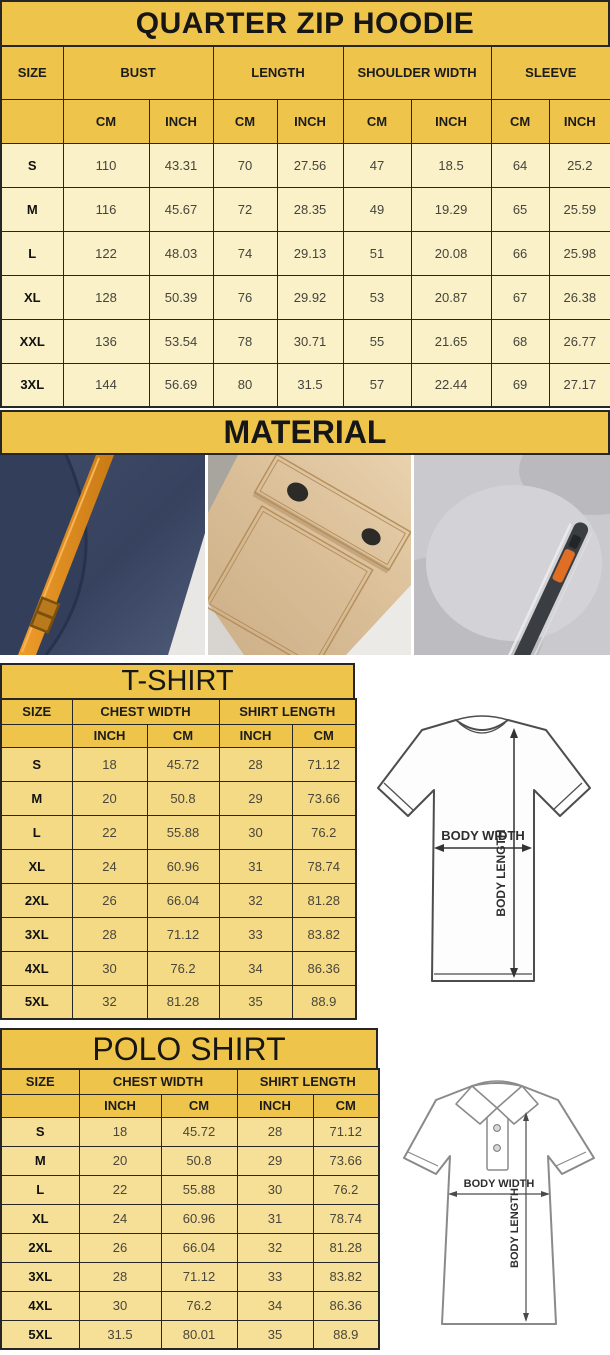  I want to click on size-cell: 4XL, so click(36, 968).